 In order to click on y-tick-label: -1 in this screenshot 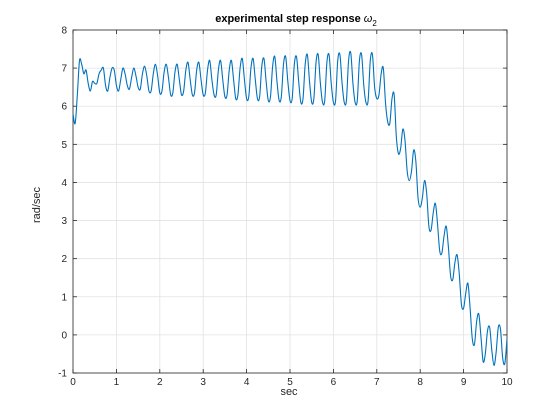, I will do `click(62, 374)`.